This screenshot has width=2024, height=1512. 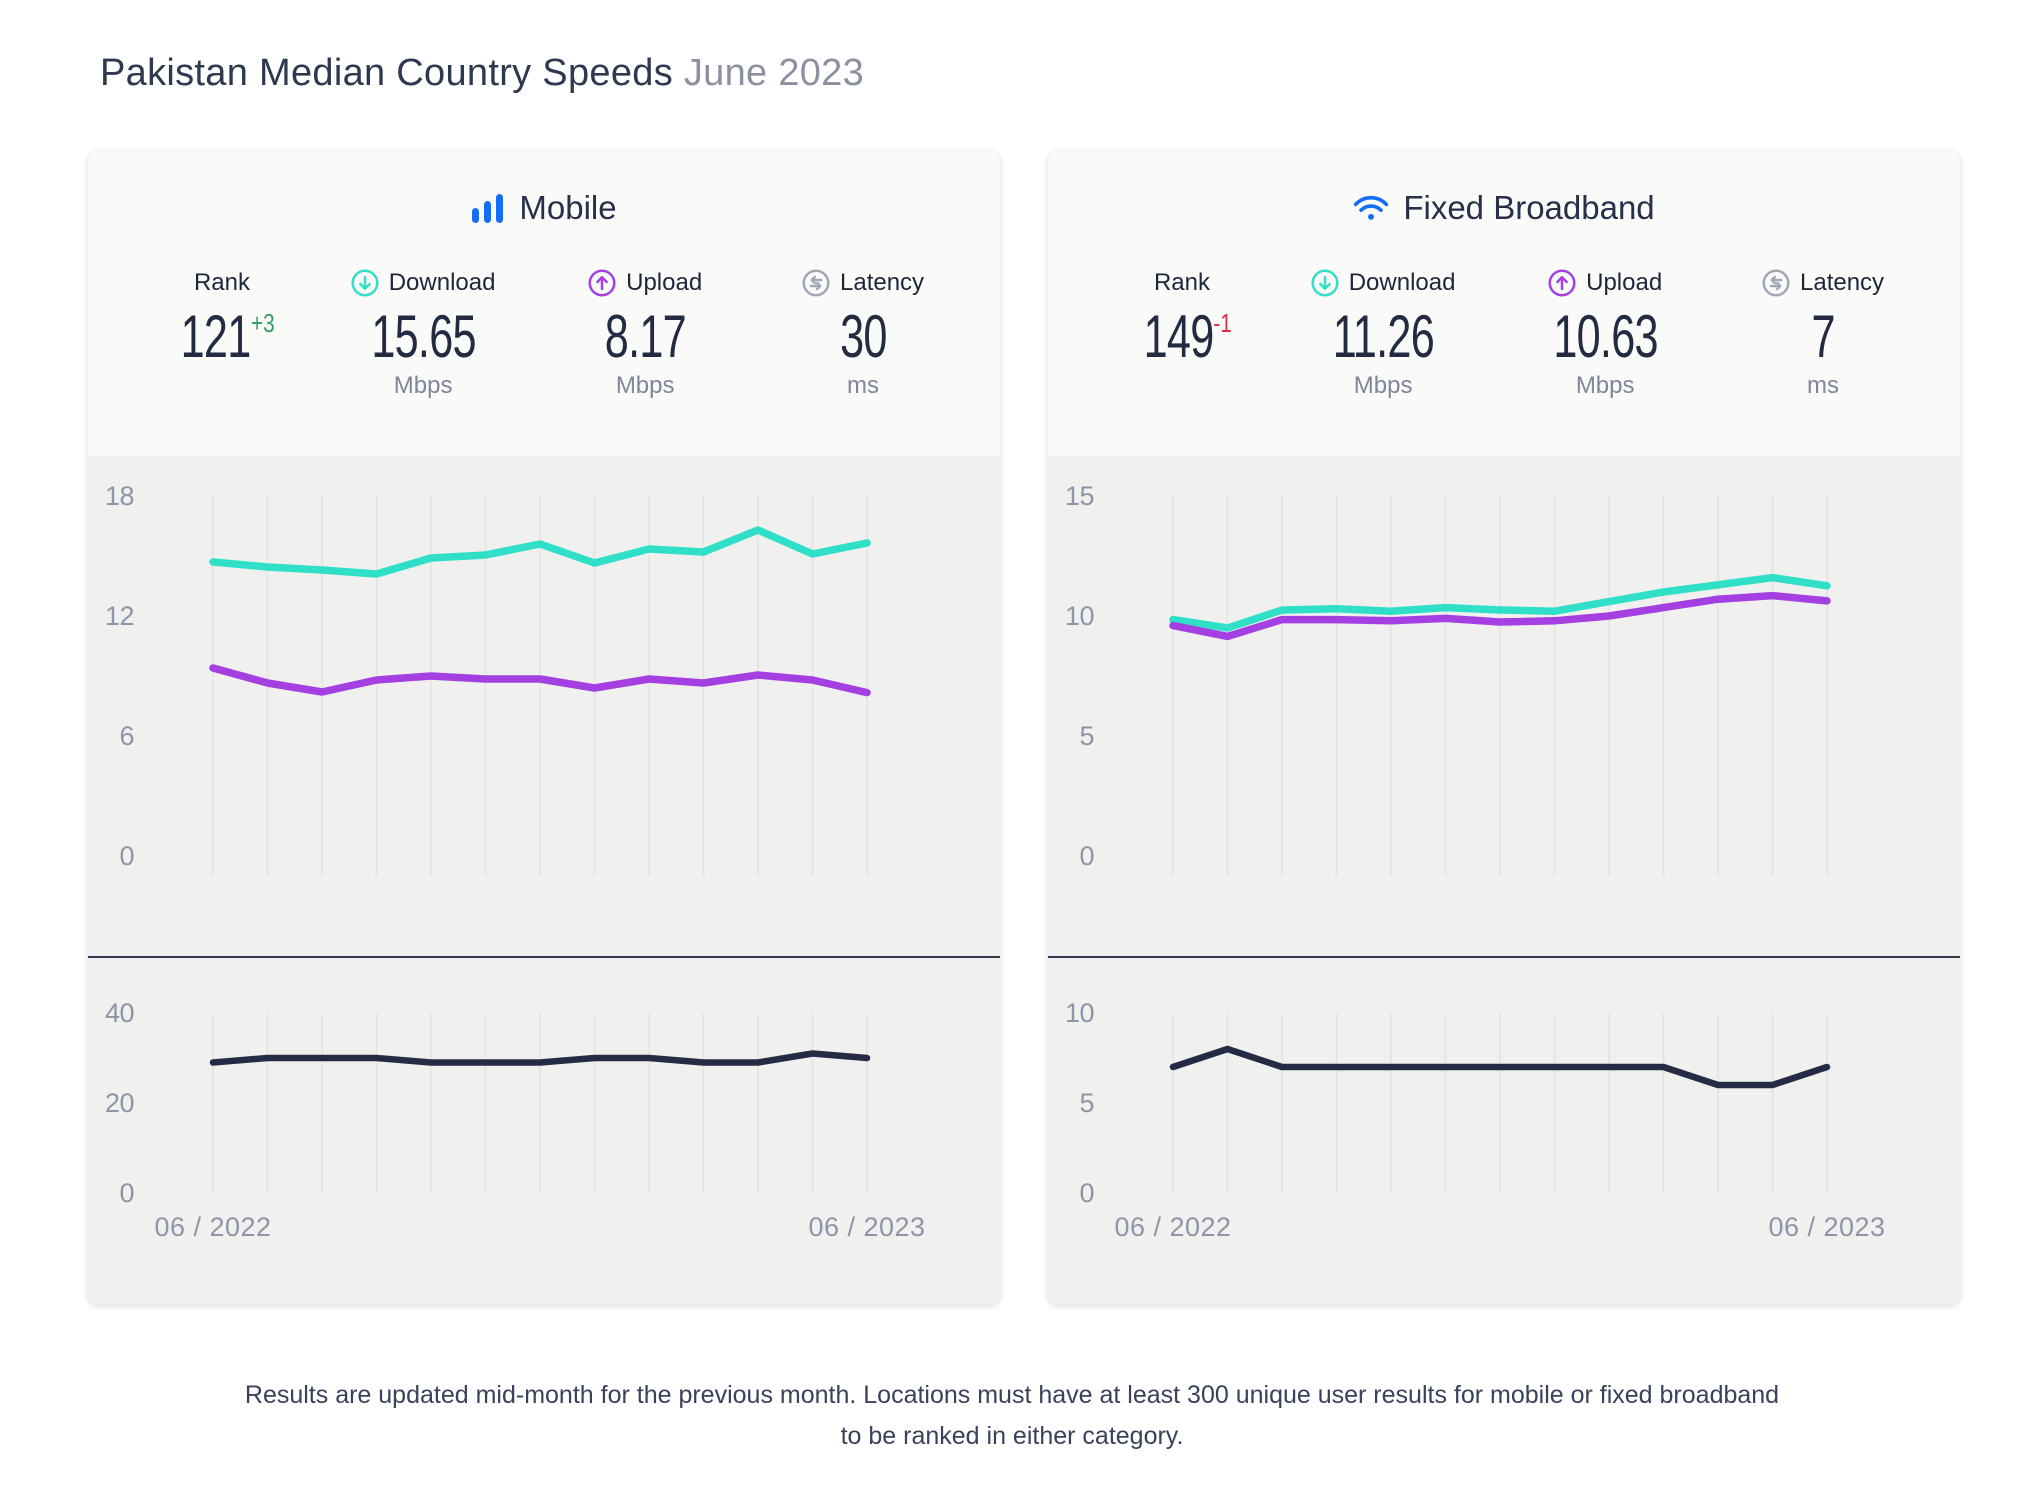 What do you see at coordinates (1079, 496) in the screenshot?
I see `svg-text: 15` at bounding box center [1079, 496].